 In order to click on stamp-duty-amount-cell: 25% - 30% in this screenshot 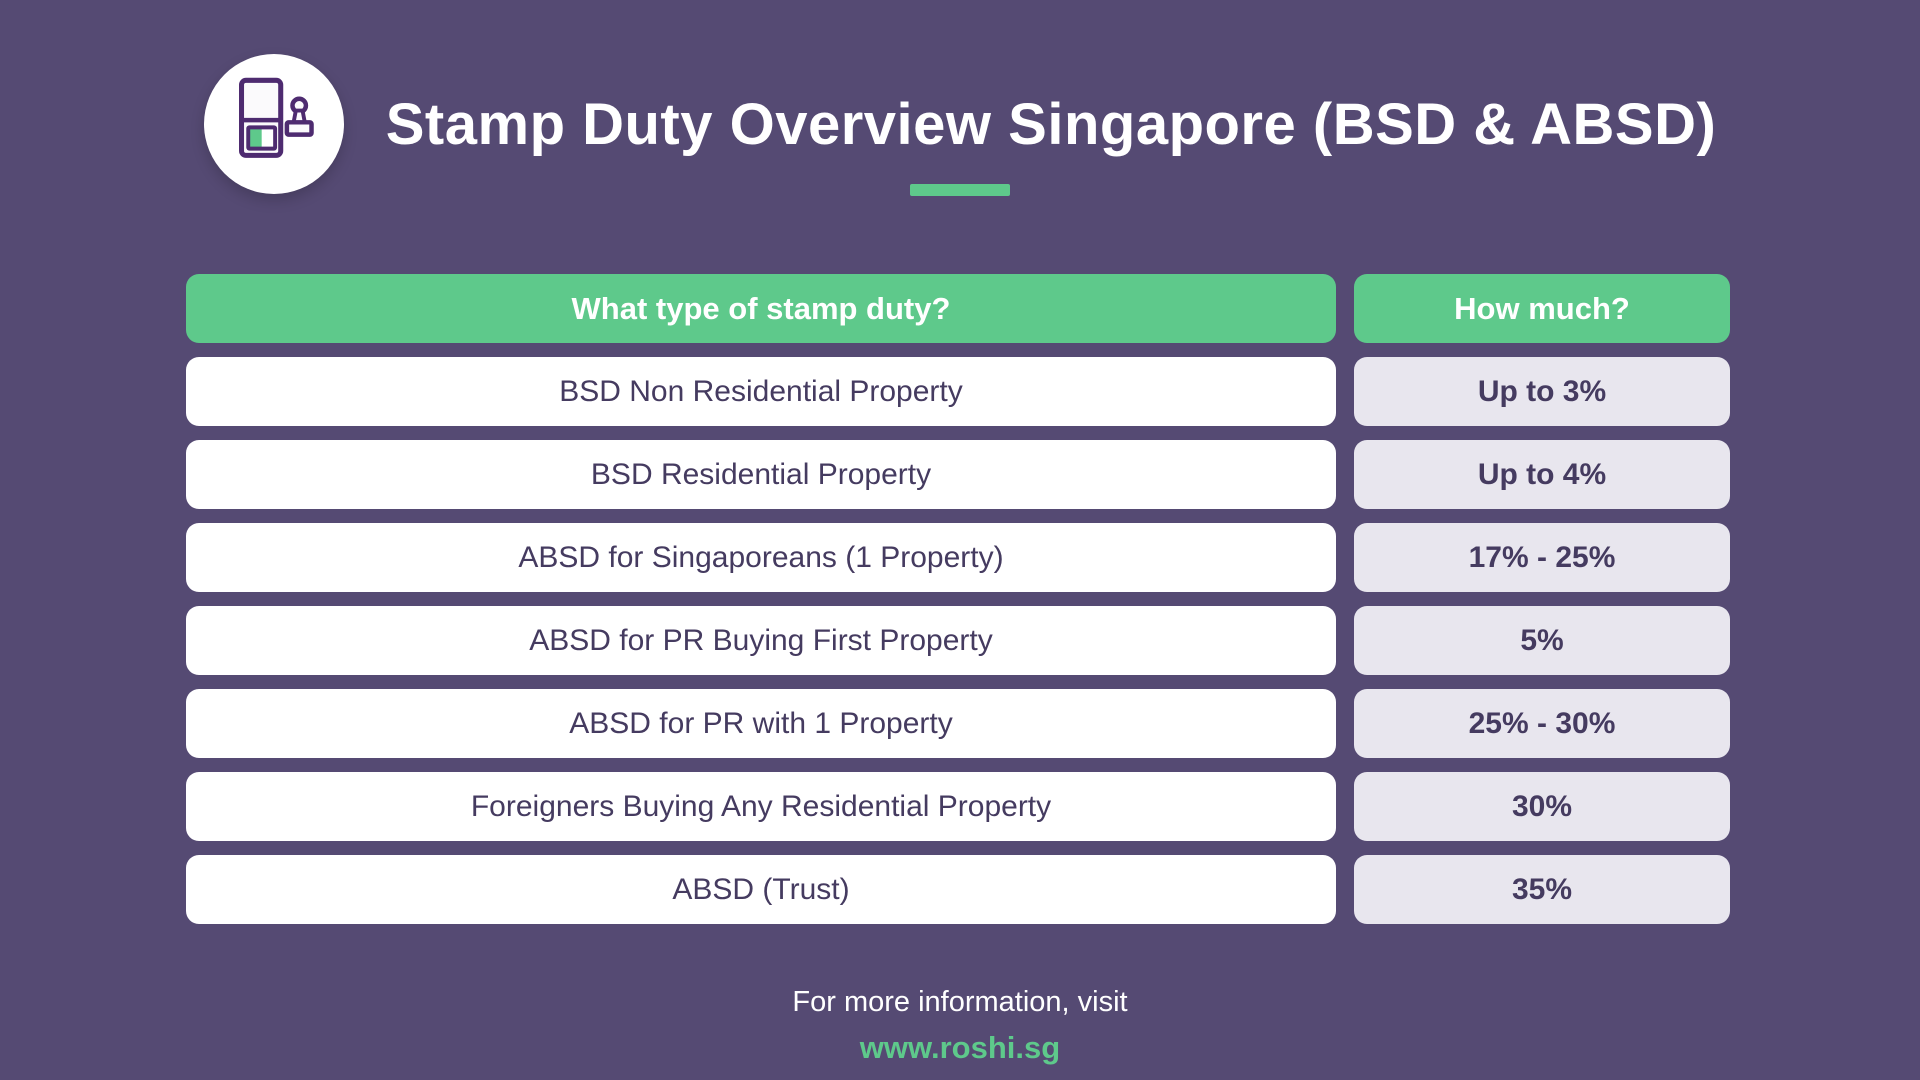, I will do `click(1542, 723)`.